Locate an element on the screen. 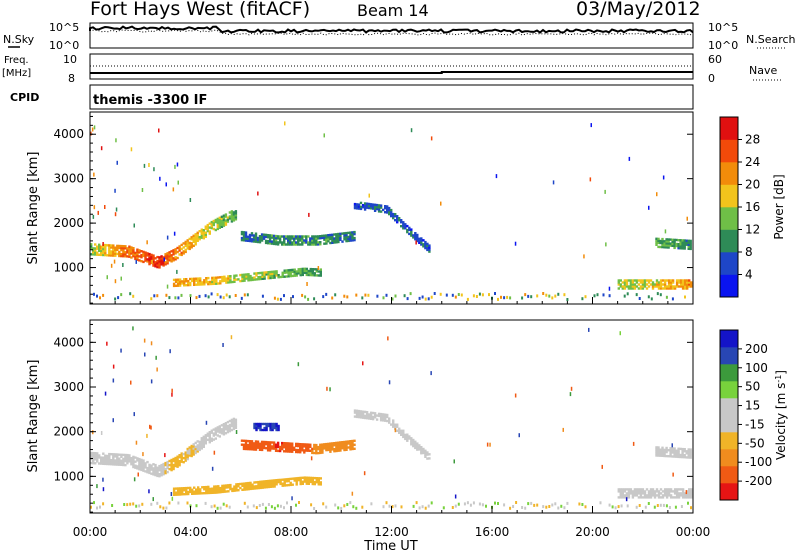  colorbar-segment is located at coordinates (729, 407).